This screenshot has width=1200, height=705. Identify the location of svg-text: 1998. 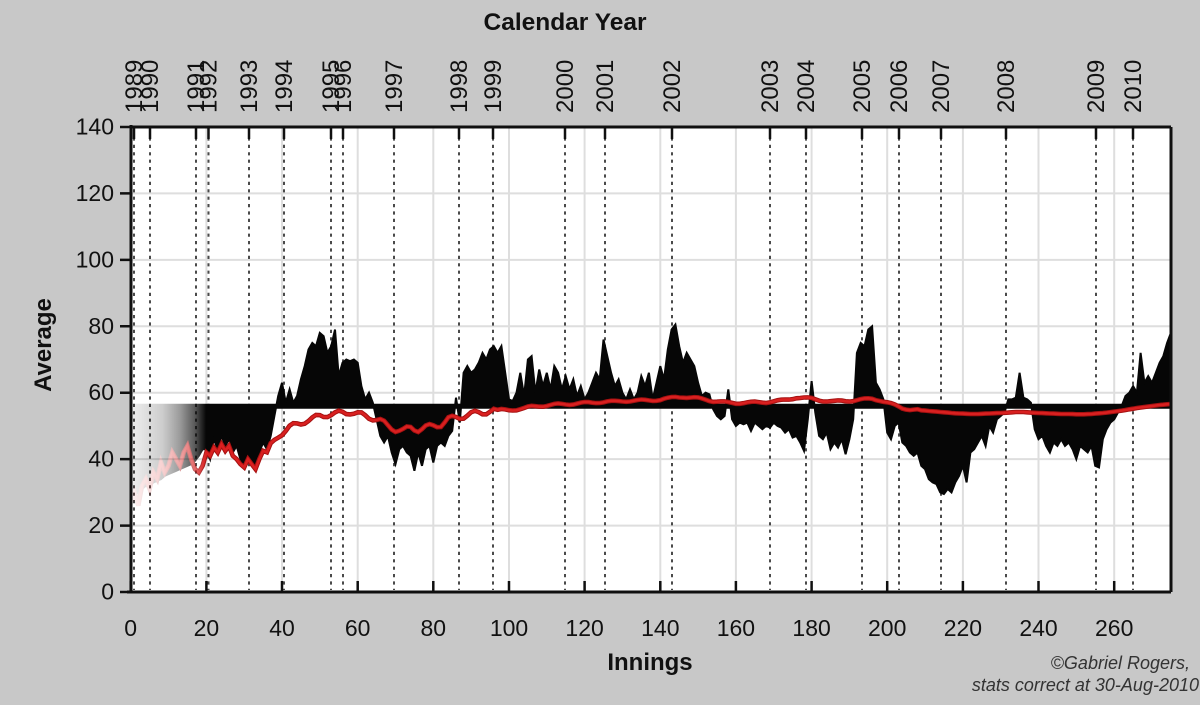
(459, 86).